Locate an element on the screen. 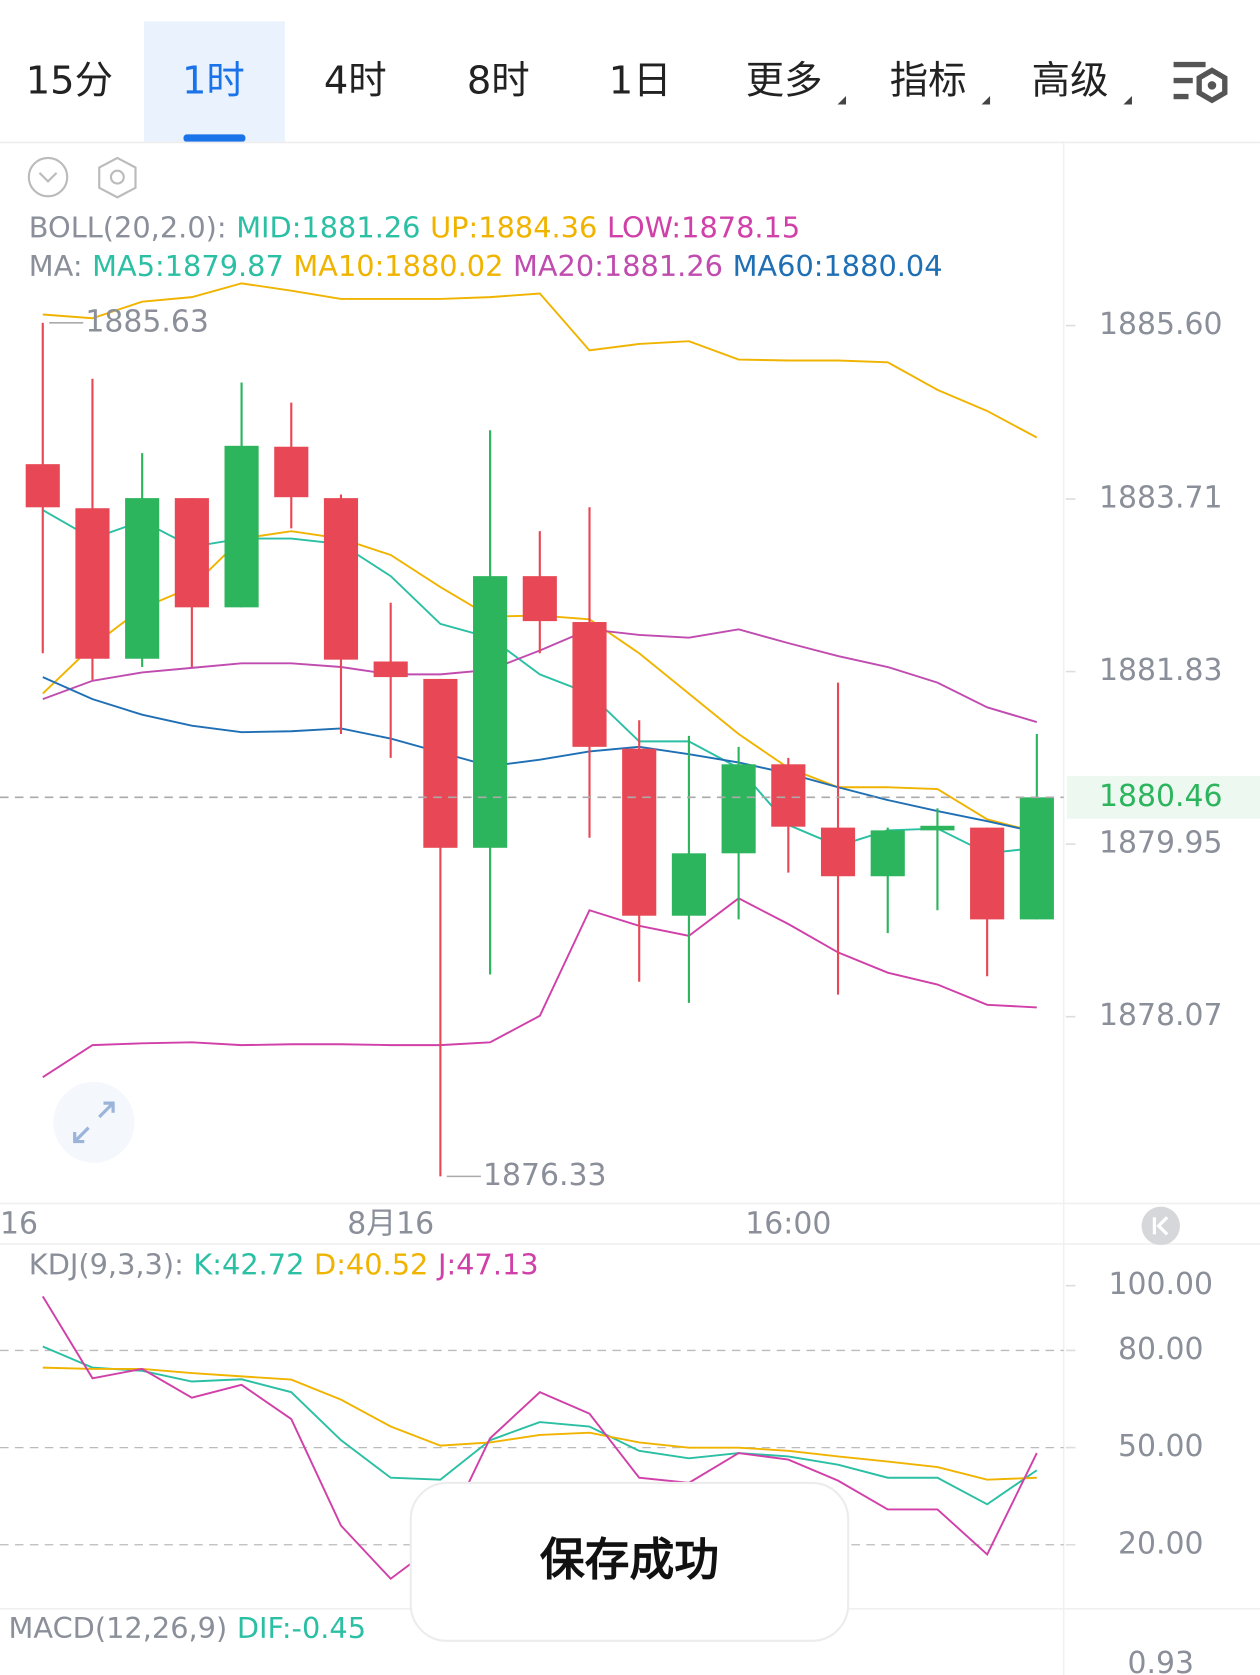  y-tick-label: 1885.60 is located at coordinates (1160, 324).